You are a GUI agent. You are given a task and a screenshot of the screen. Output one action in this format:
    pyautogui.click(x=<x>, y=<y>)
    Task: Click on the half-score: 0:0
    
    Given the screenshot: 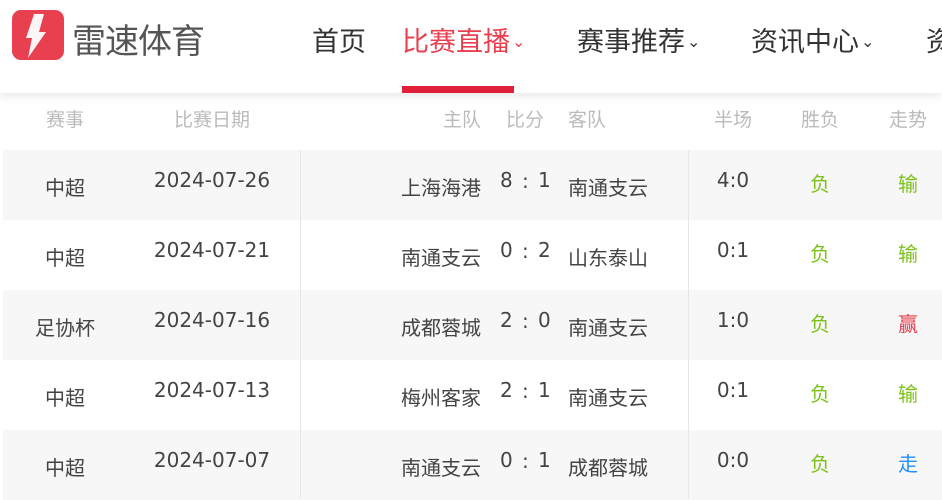 What is the action you would take?
    pyautogui.click(x=733, y=460)
    